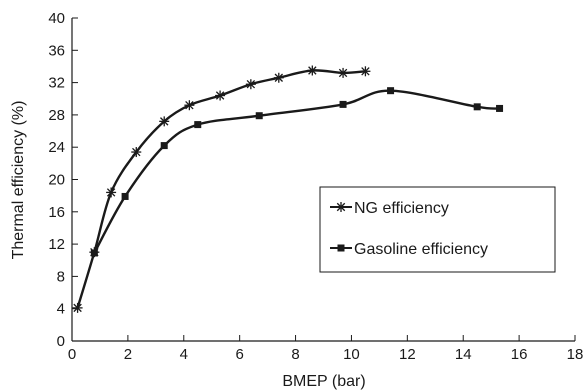 This screenshot has height=391, width=585. What do you see at coordinates (61, 309) in the screenshot?
I see `y-tick-label: 4` at bounding box center [61, 309].